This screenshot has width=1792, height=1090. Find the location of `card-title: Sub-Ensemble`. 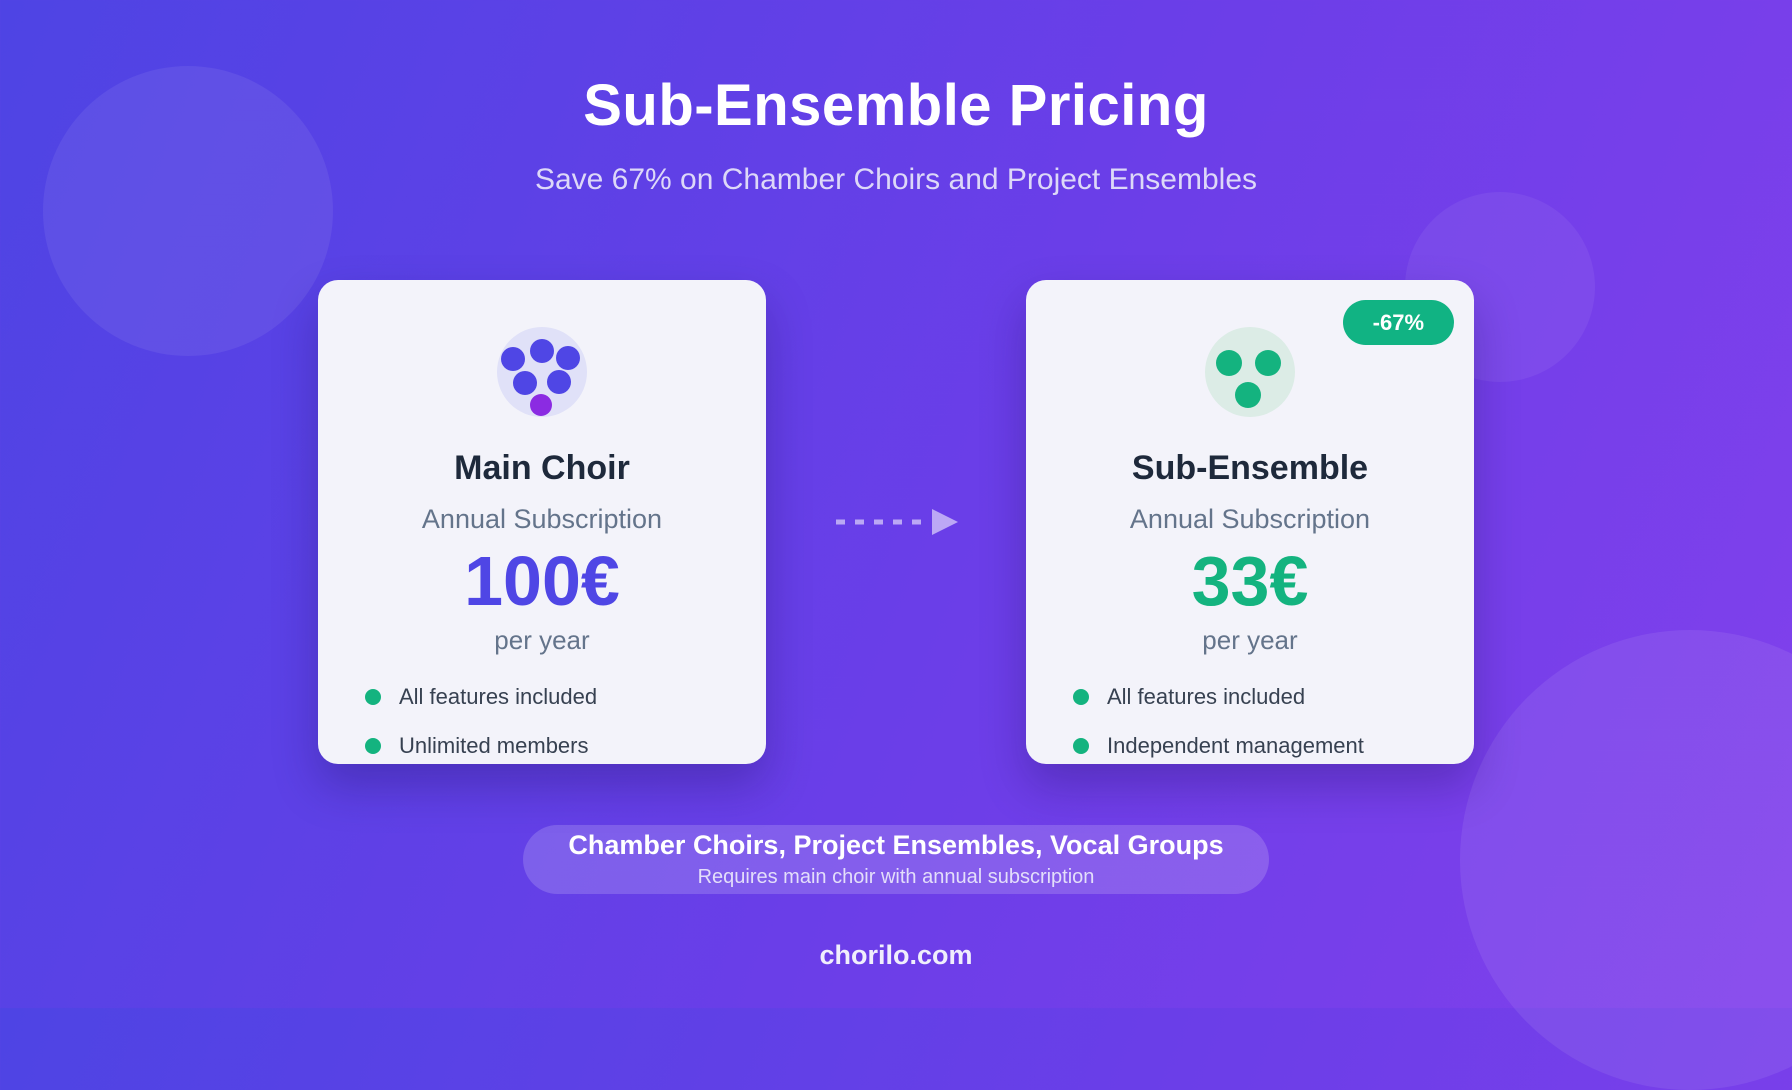

card-title: Sub-Ensemble is located at coordinates (1250, 468).